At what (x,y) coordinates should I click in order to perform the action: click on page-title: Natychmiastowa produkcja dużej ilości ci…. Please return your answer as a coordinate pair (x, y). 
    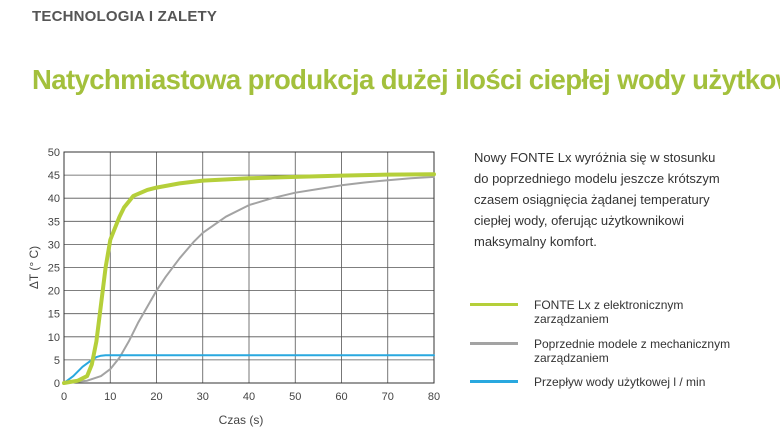
    Looking at the image, I should click on (406, 79).